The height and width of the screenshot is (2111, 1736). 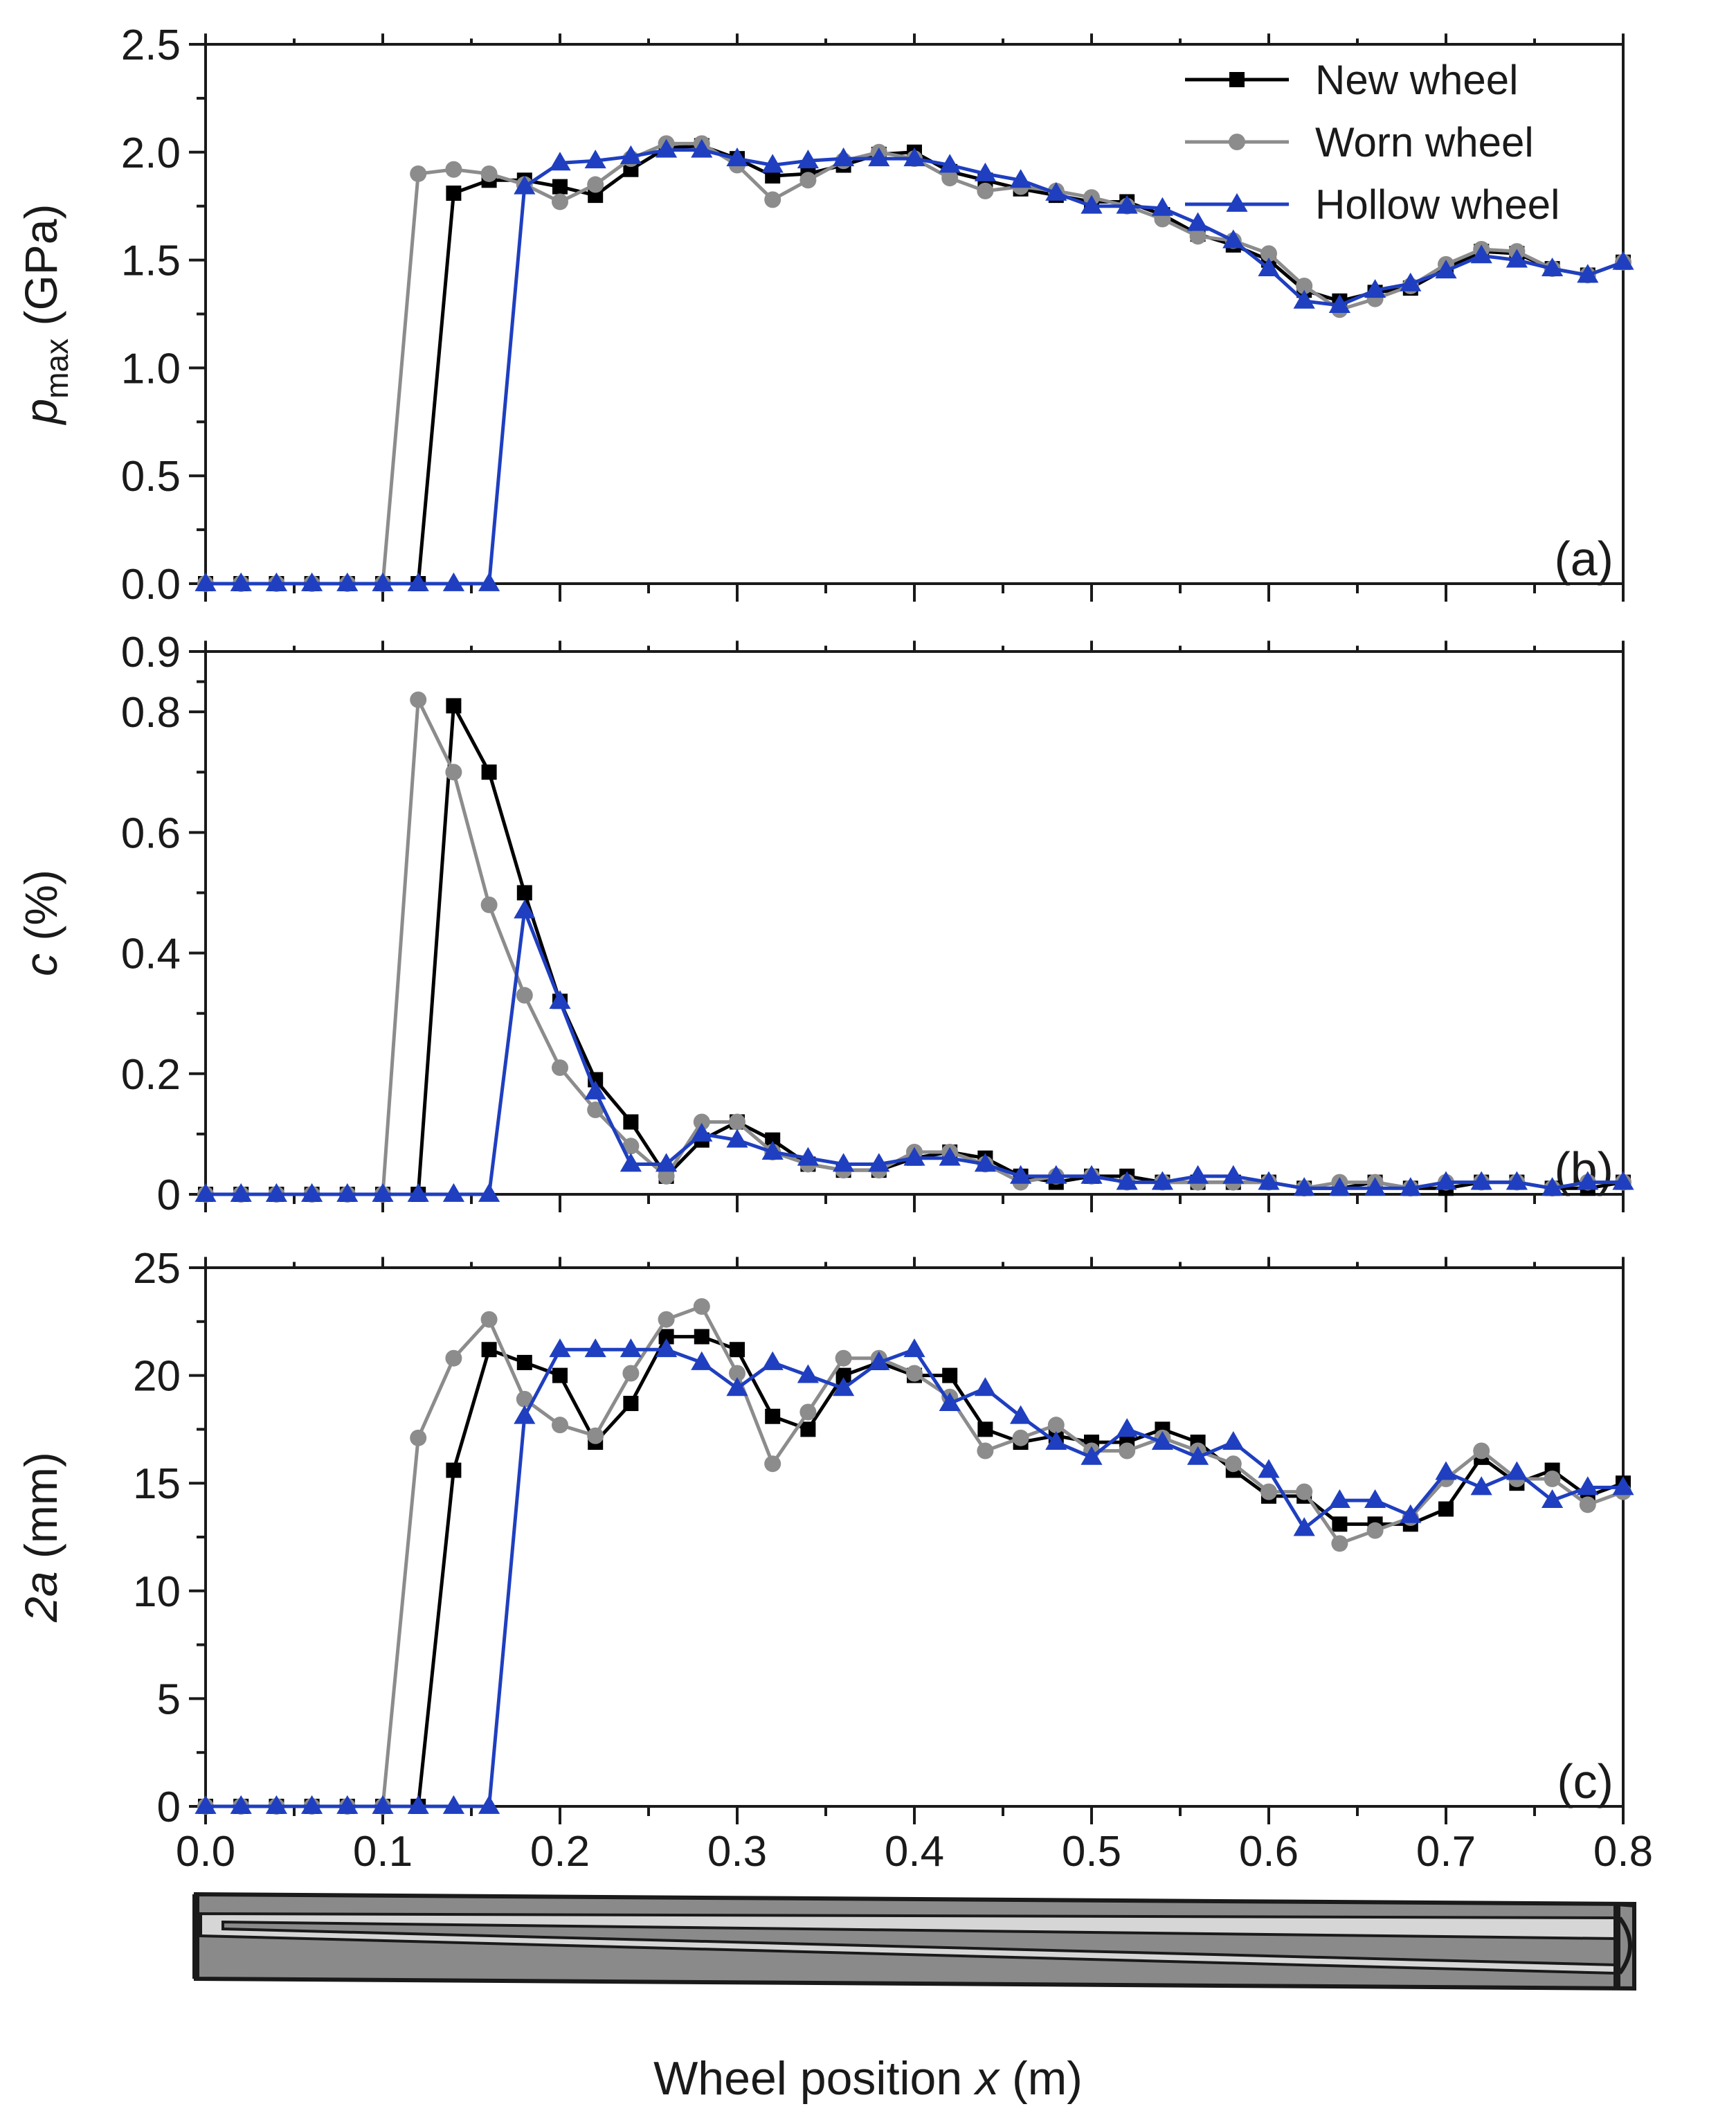 I want to click on y-tick-label: 2.5, so click(x=151, y=45).